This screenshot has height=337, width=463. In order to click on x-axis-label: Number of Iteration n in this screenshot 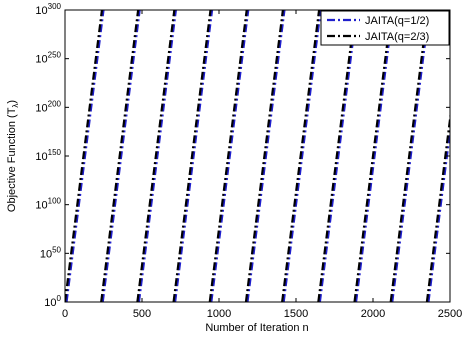, I will do `click(256, 328)`.